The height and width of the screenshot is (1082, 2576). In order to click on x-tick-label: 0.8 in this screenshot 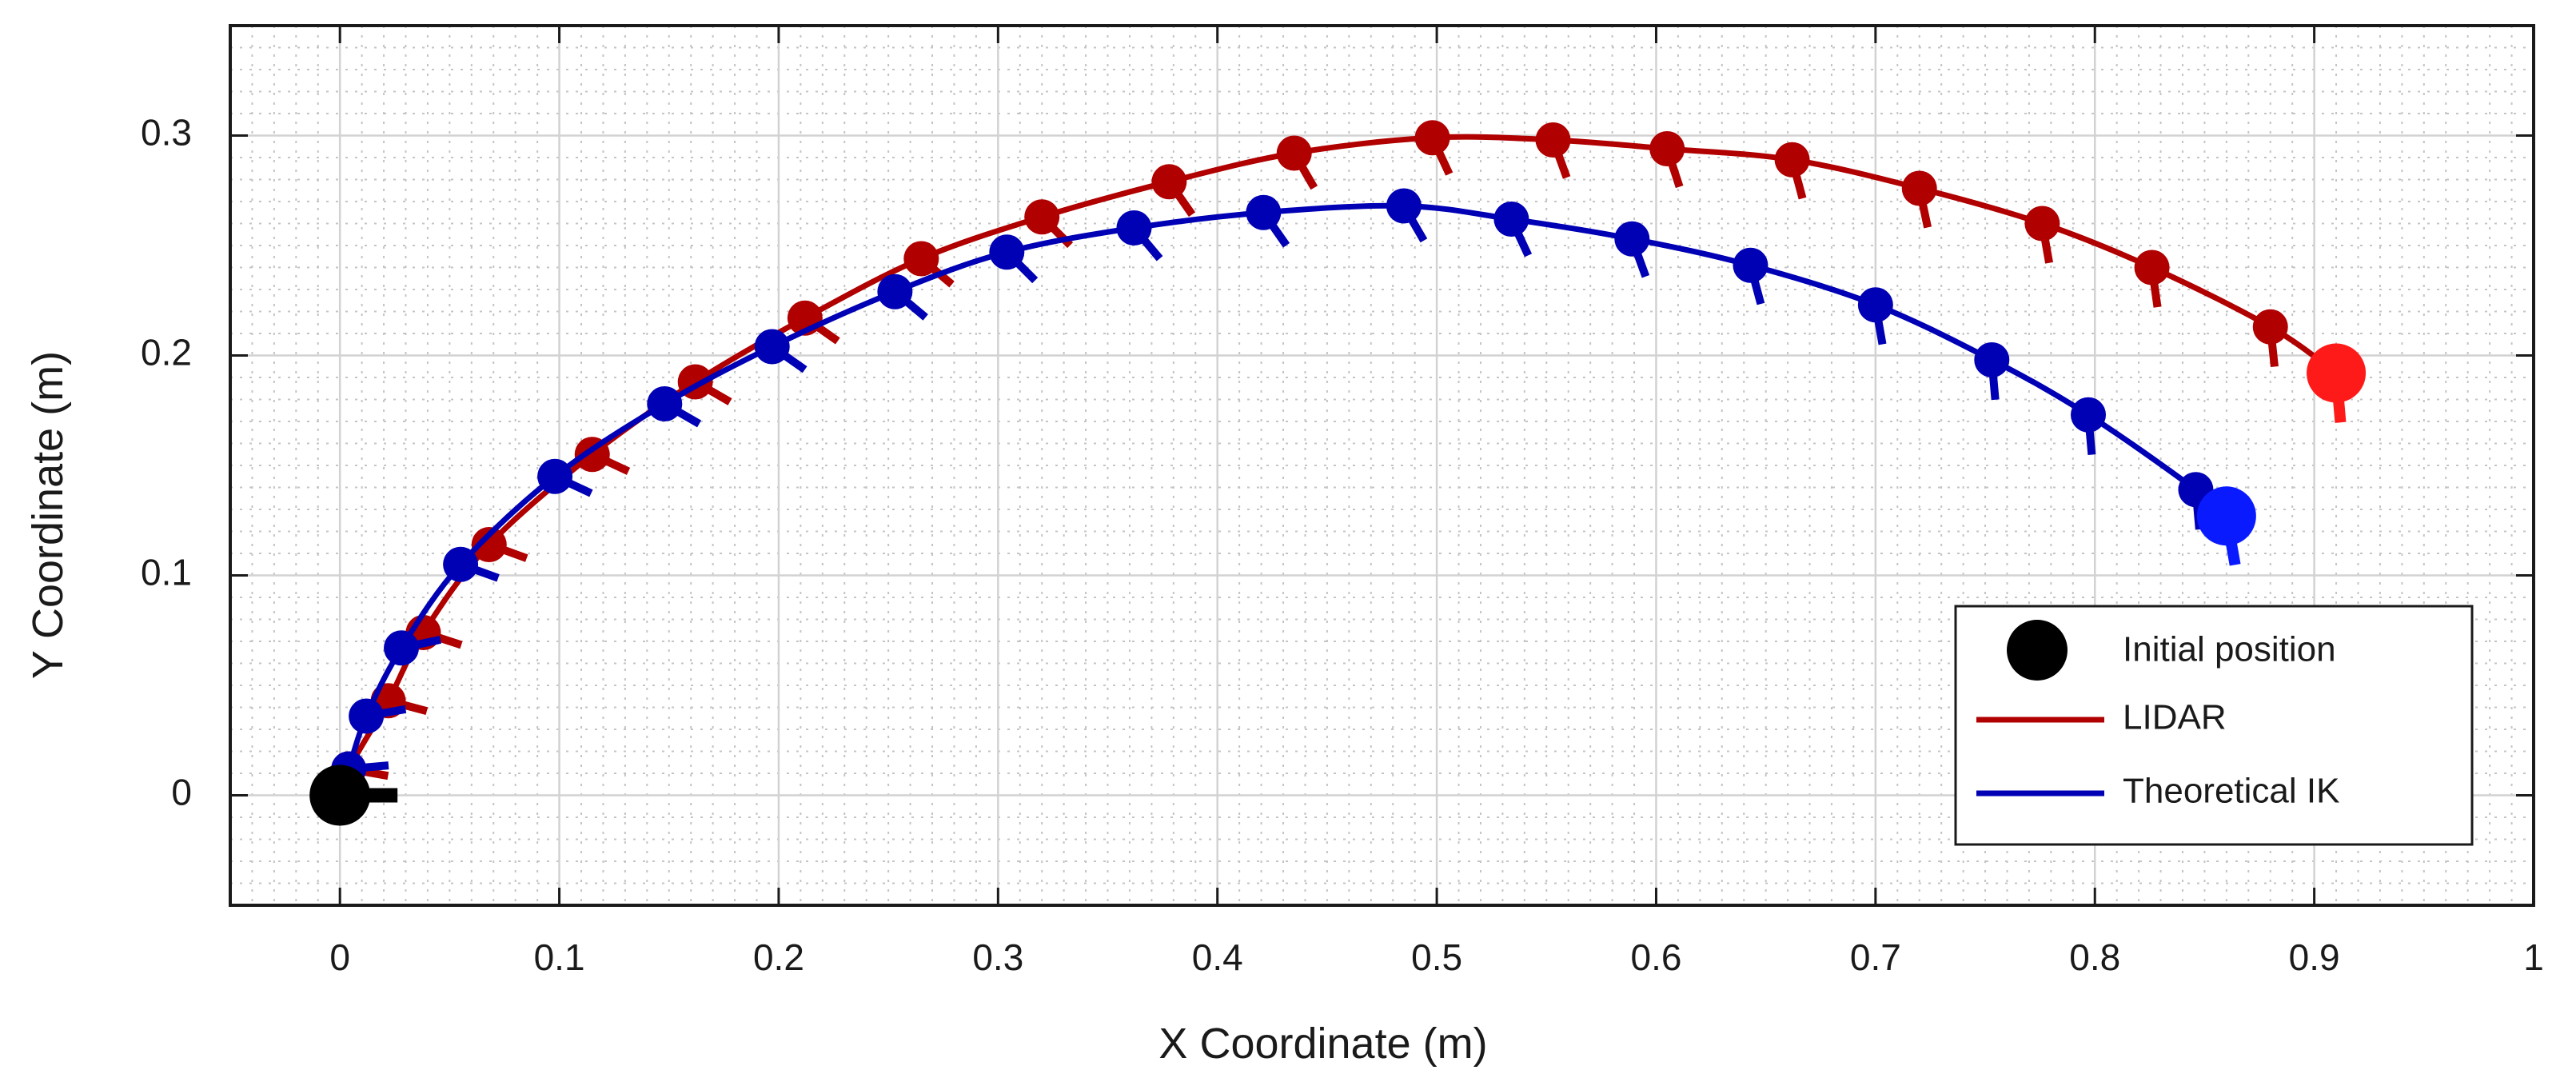, I will do `click(2094, 957)`.